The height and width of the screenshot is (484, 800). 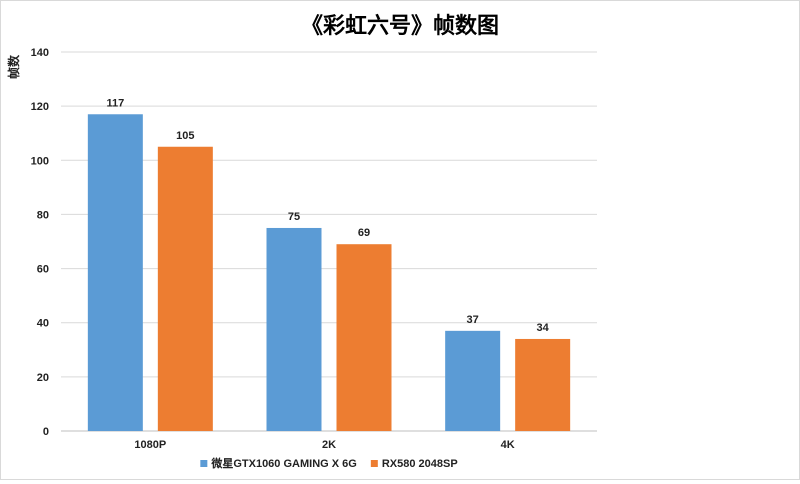 I want to click on y-axis-label: 帧数, so click(x=13, y=66).